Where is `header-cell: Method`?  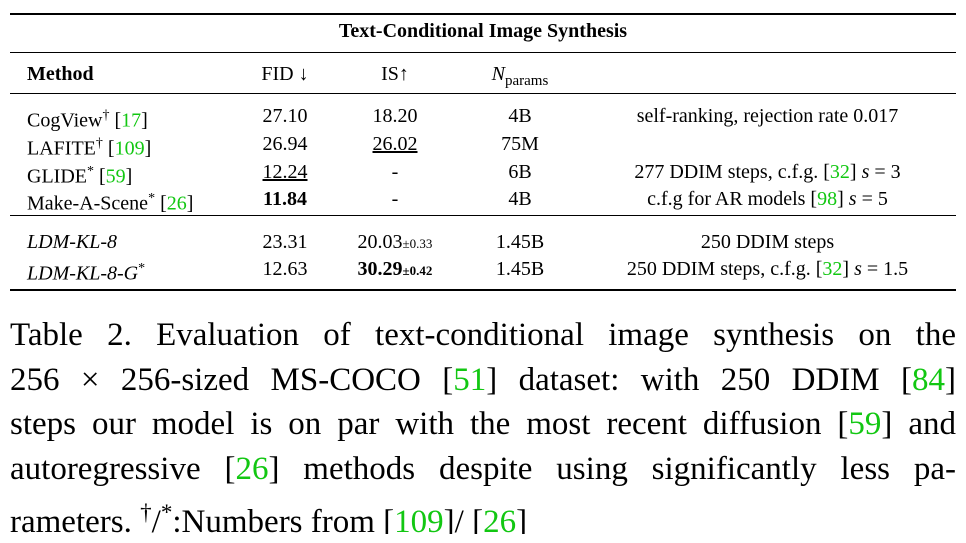 header-cell: Method is located at coordinates (139, 74).